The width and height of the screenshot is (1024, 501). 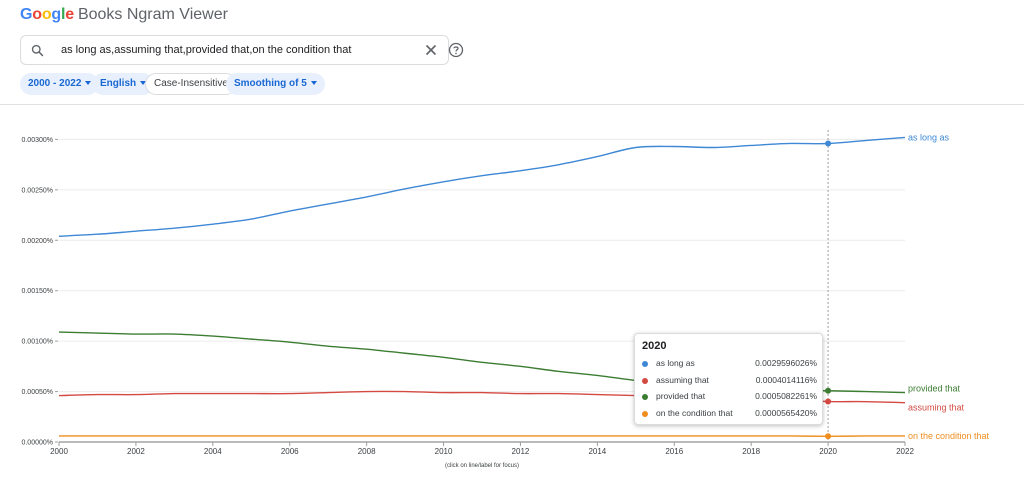 I want to click on y-tick-label: 0.00300%, so click(x=37, y=140).